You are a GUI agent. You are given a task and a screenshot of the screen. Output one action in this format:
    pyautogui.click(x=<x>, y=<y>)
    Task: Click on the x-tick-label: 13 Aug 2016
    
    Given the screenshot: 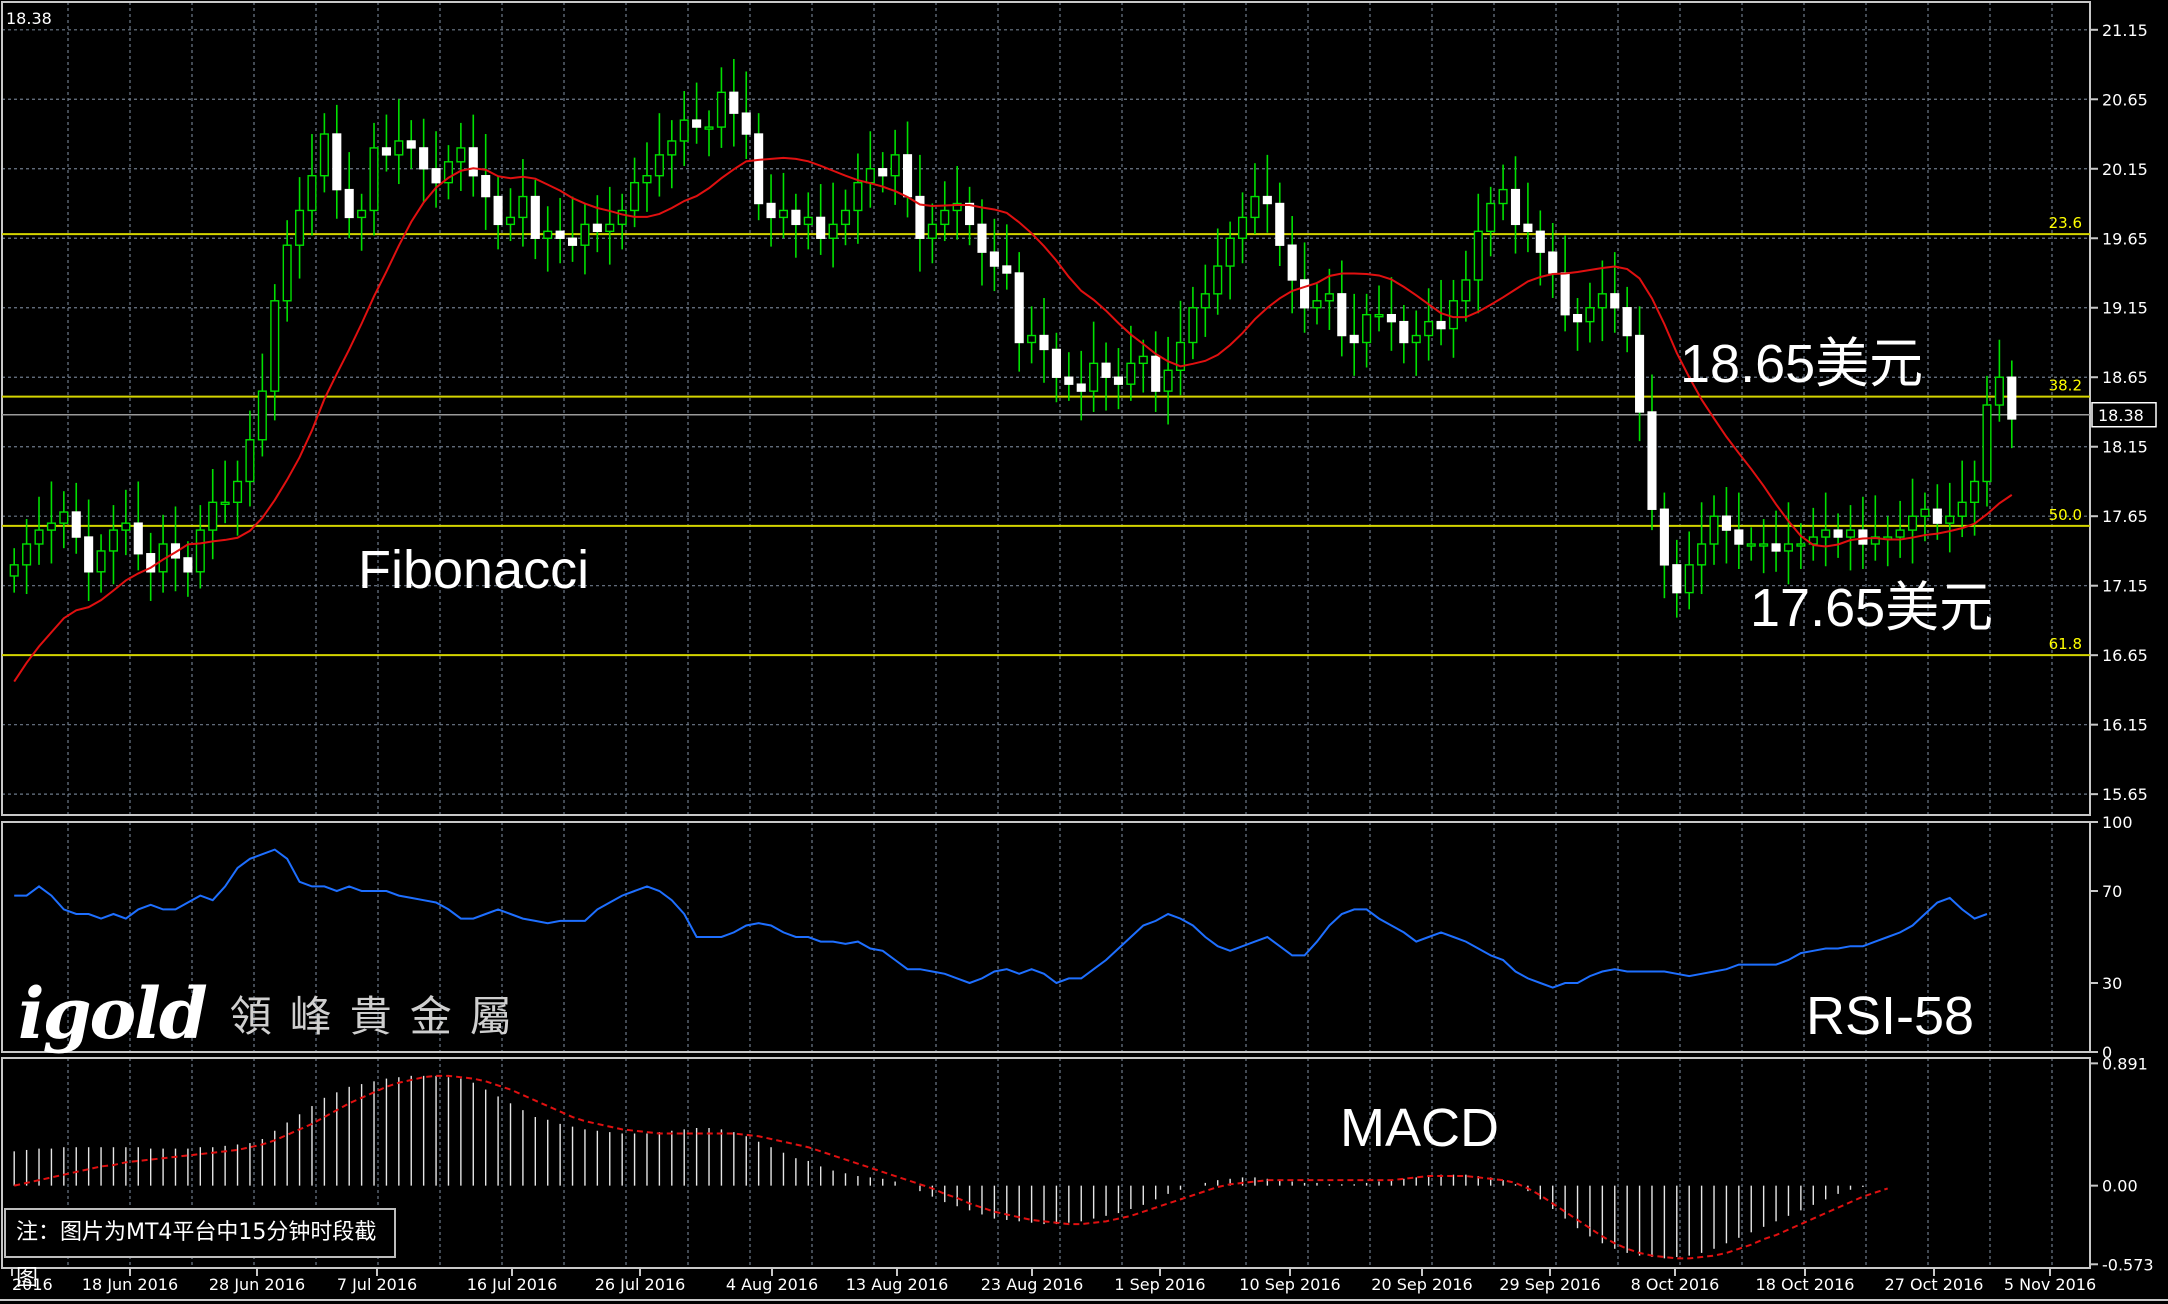 What is the action you would take?
    pyautogui.click(x=897, y=1284)
    